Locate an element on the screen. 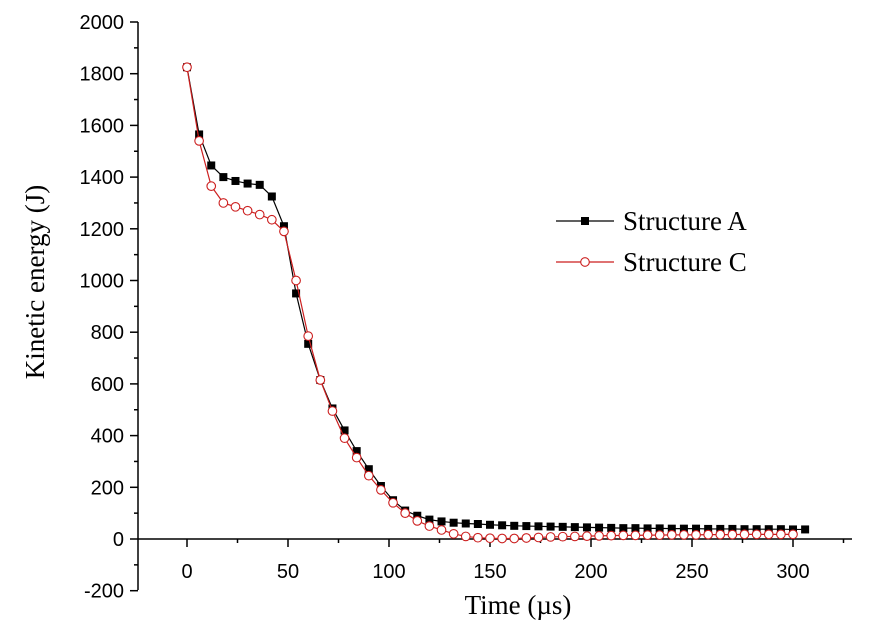 This screenshot has height=625, width=883. x-tick-label: 250 is located at coordinates (691, 572).